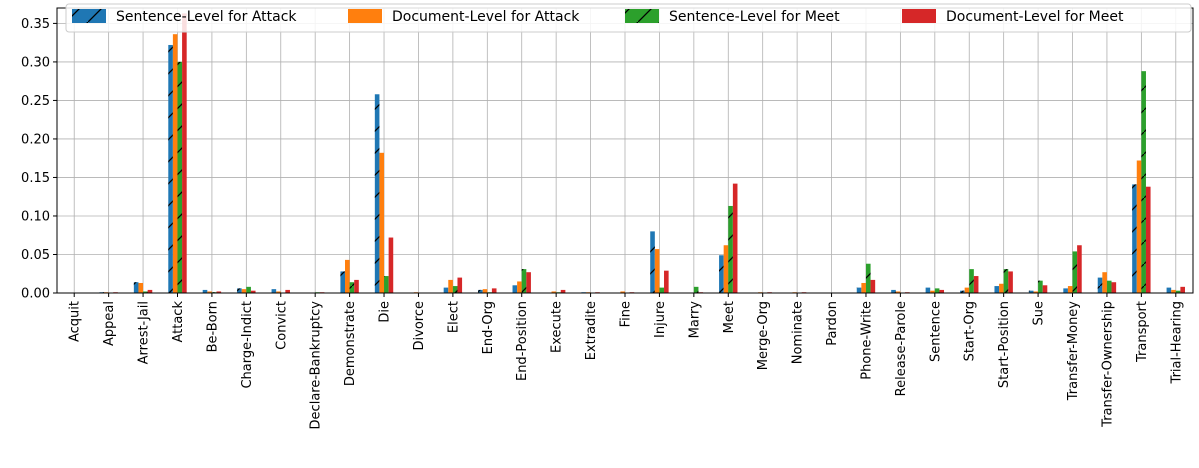  What do you see at coordinates (1073, 351) in the screenshot?
I see `x-tick-label: Transfer-Money` at bounding box center [1073, 351].